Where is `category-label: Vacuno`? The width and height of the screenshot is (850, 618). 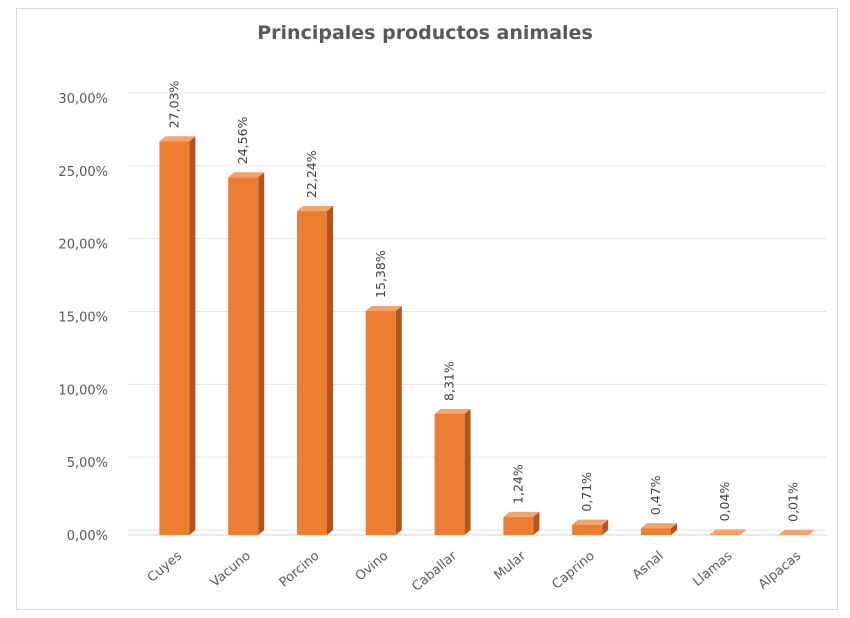
category-label: Vacuno is located at coordinates (231, 570).